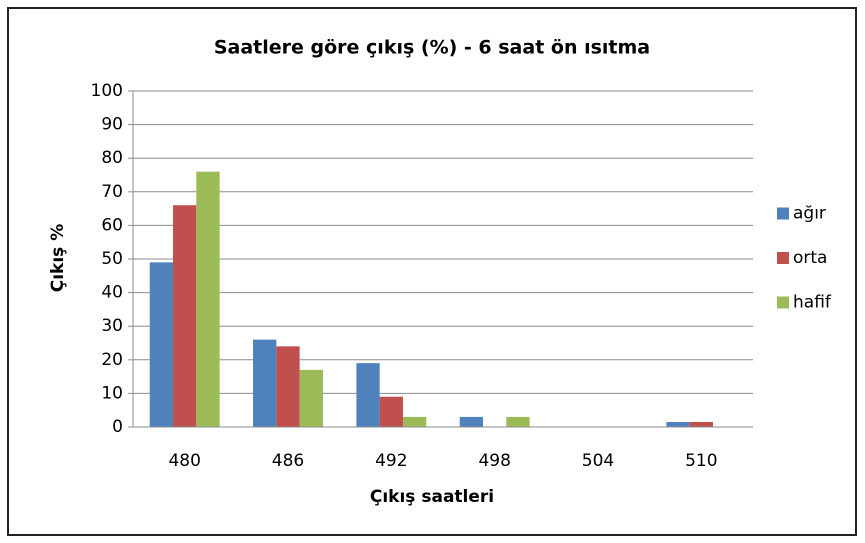 The height and width of the screenshot is (543, 865). I want to click on y-tick-label: 0, so click(117, 427).